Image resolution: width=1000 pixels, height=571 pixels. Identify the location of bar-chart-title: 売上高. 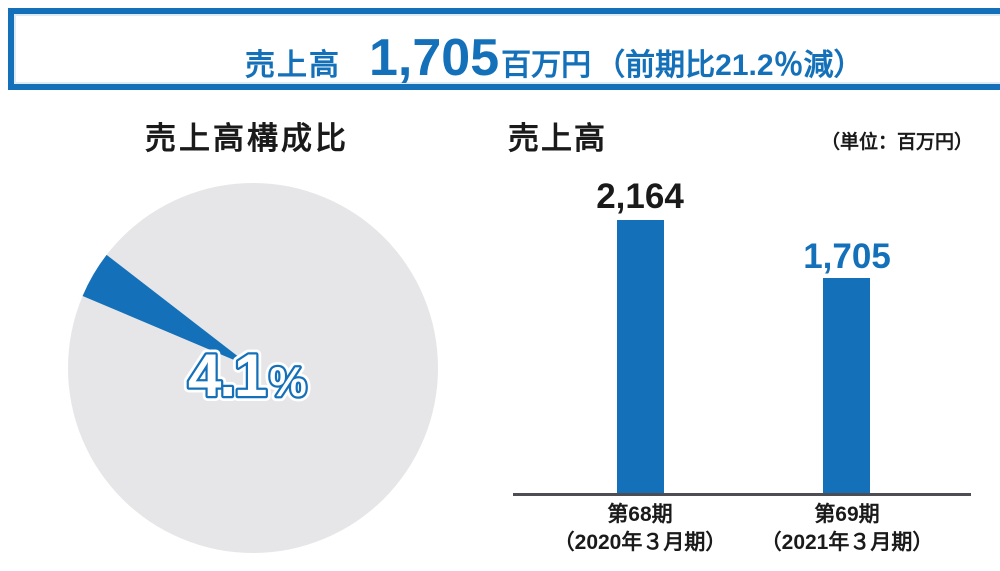
(557, 138).